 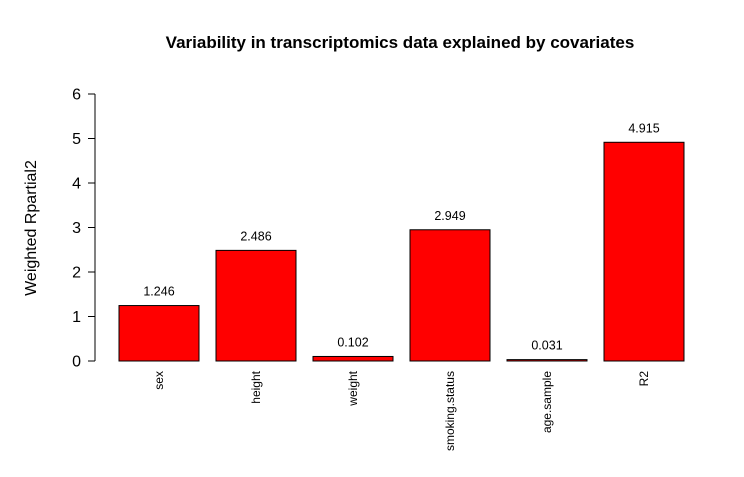 What do you see at coordinates (644, 379) in the screenshot?
I see `x-tick-label: R2` at bounding box center [644, 379].